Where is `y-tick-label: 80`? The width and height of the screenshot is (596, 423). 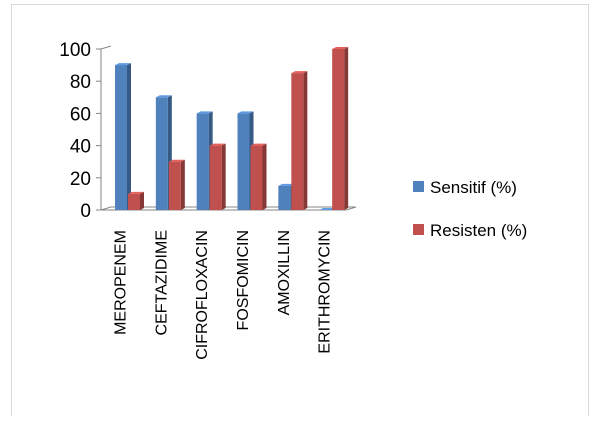
y-tick-label: 80 is located at coordinates (80, 82).